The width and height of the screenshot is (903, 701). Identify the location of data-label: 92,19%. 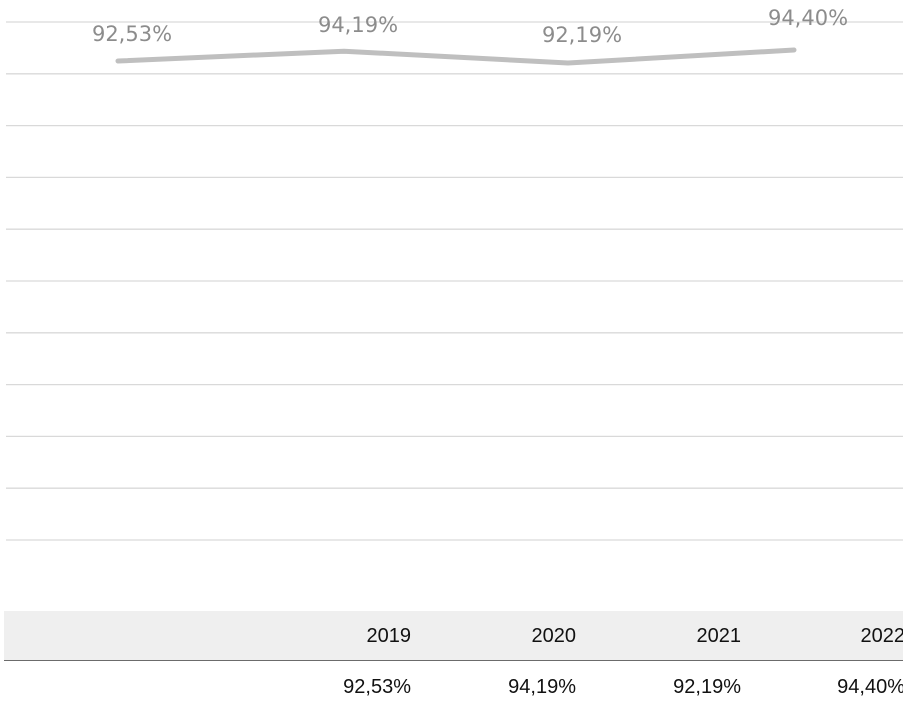
(582, 35).